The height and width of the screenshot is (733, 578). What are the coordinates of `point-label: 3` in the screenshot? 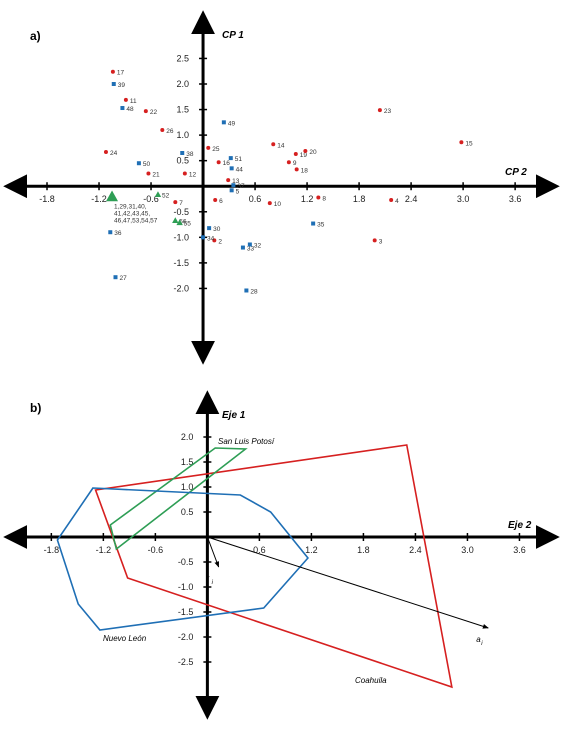 It's located at (381, 241).